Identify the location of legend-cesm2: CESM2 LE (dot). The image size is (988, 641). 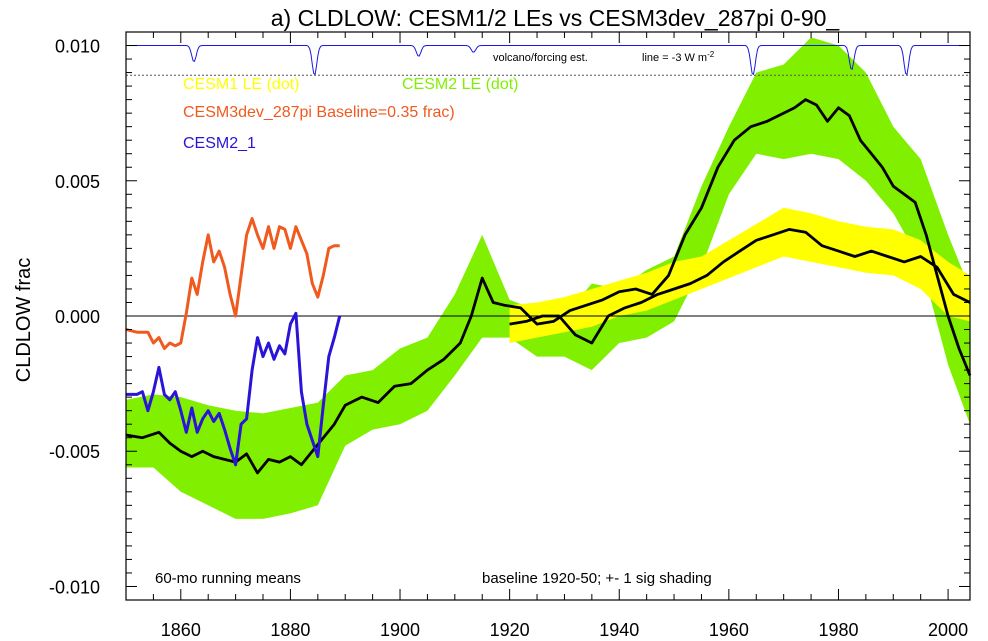
(460, 84).